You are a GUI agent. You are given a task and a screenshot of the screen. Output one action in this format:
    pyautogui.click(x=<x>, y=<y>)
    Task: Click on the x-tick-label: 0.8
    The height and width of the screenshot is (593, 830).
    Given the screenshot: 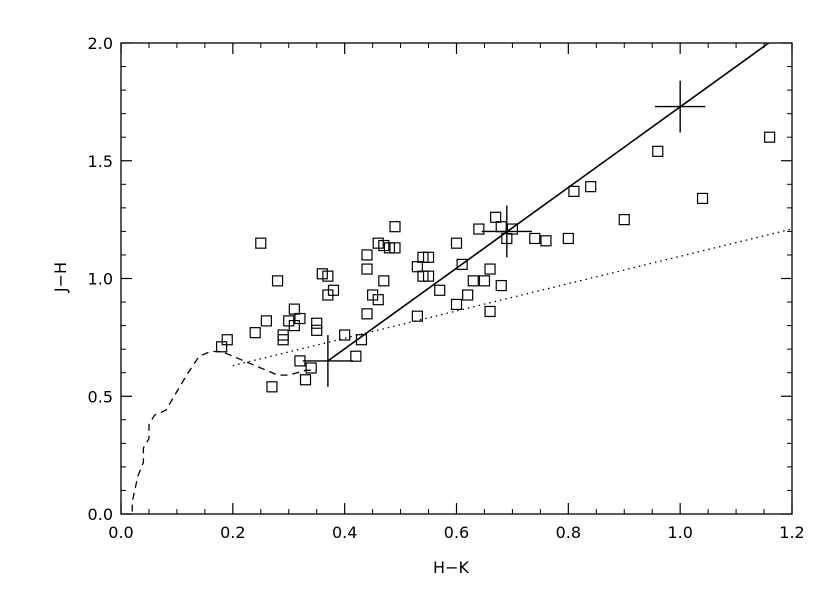 What is the action you would take?
    pyautogui.click(x=568, y=532)
    